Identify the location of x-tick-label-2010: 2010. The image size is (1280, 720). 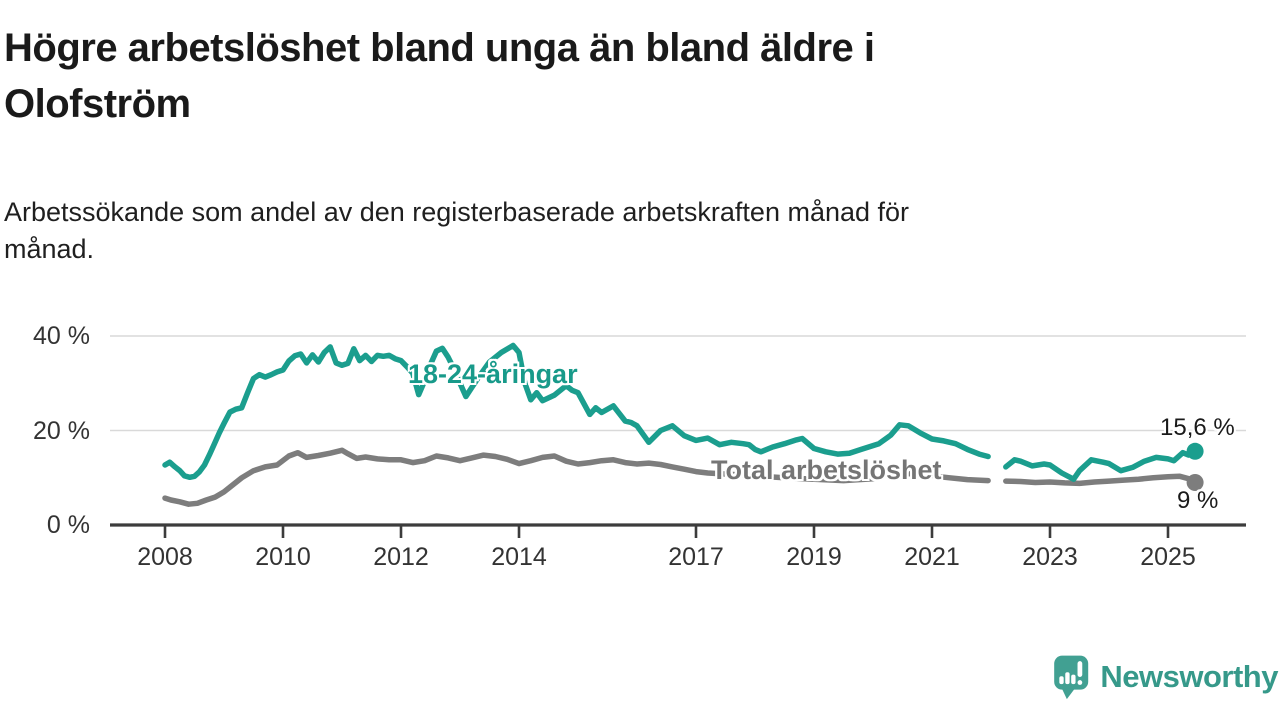
(283, 557).